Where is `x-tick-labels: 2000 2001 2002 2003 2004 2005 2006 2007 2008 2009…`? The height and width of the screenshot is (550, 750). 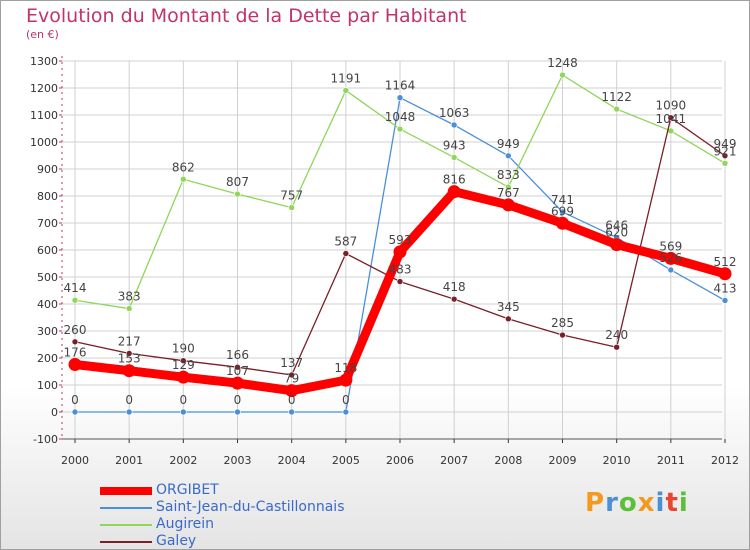
x-tick-labels: 2000 2001 2002 2003 2004 2005 2006 2007 2008 2009… is located at coordinates (400, 460).